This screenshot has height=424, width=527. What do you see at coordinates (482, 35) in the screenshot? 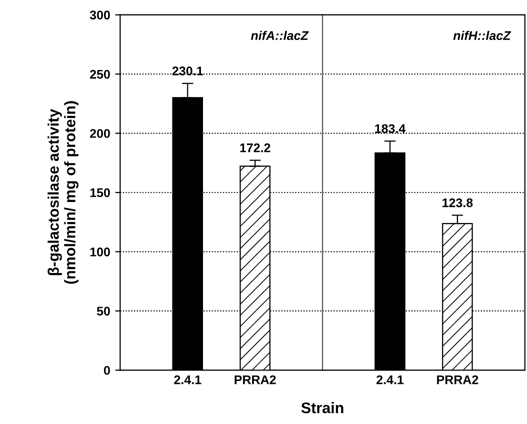
I see `annotation: nifH::lacZ` at bounding box center [482, 35].